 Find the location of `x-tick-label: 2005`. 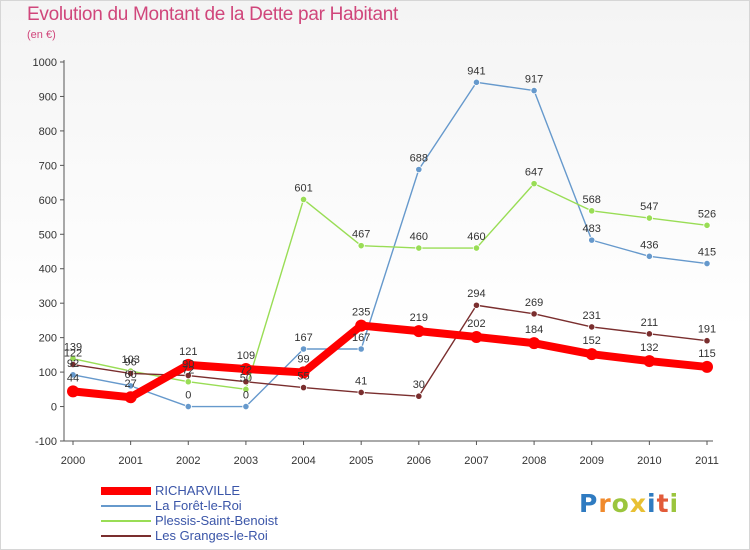

x-tick-label: 2005 is located at coordinates (361, 461).